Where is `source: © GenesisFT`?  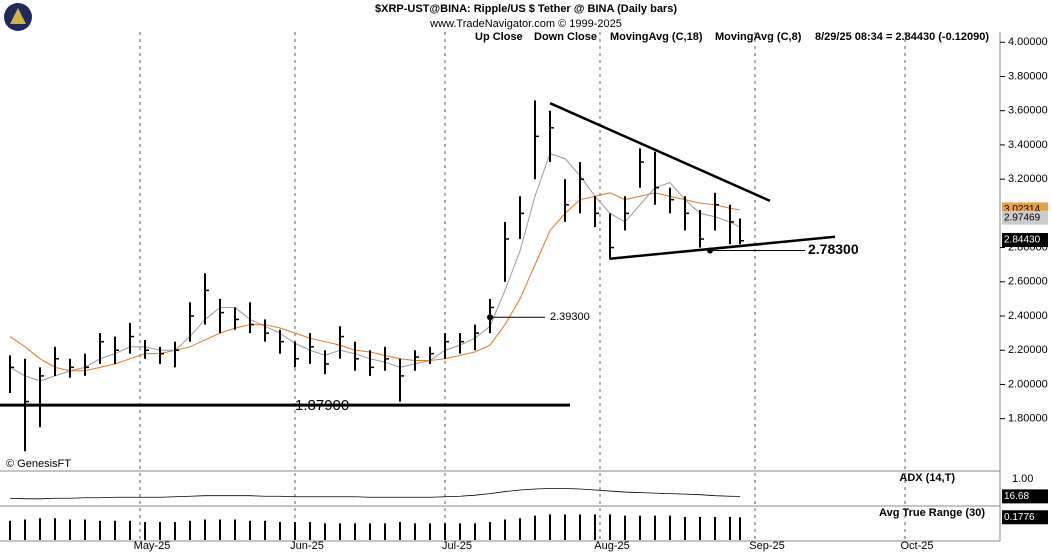 source: © GenesisFT is located at coordinates (38, 464).